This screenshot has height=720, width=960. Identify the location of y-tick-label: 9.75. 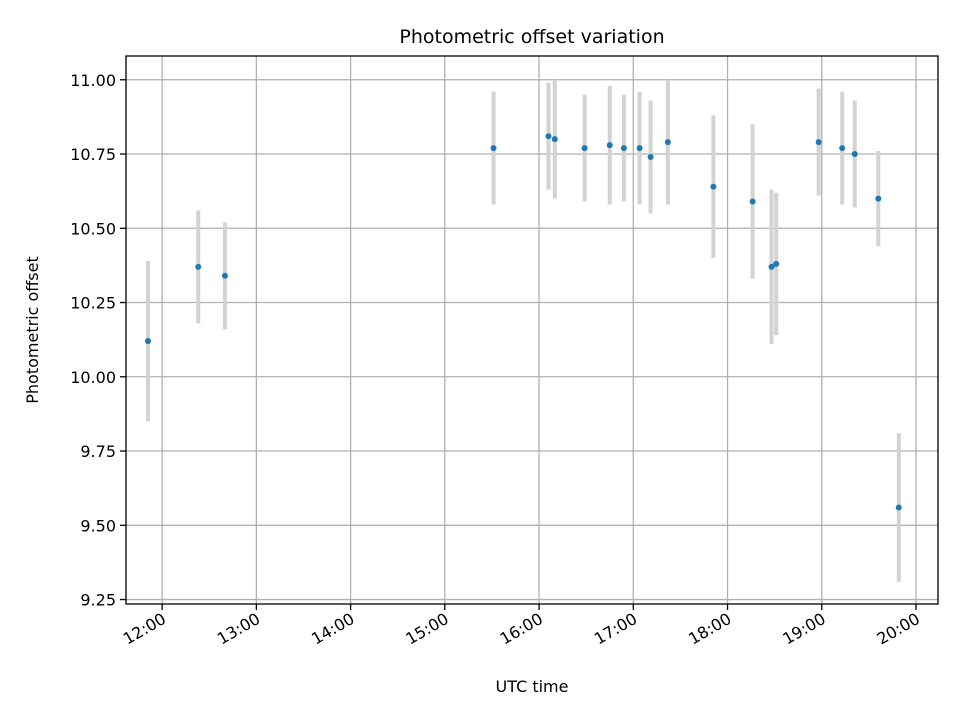
(98, 451).